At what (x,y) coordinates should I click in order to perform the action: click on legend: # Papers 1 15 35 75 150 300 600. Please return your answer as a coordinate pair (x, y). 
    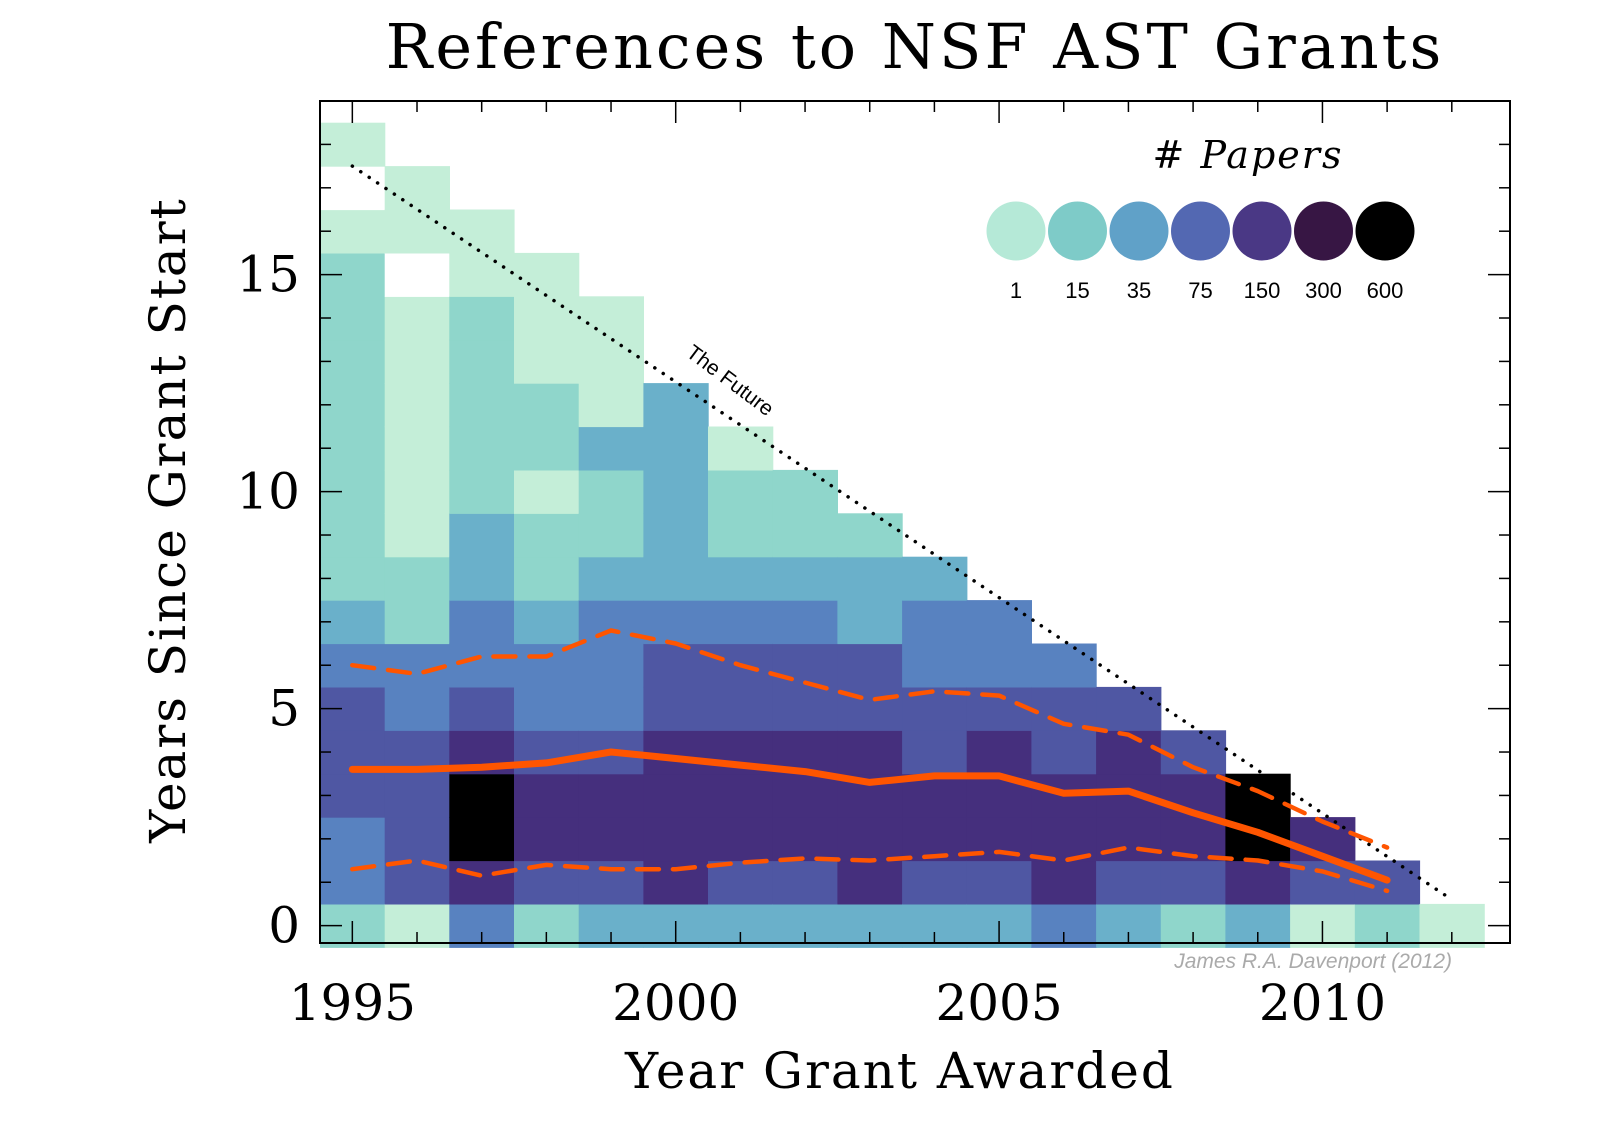
    Looking at the image, I should click on (1200, 218).